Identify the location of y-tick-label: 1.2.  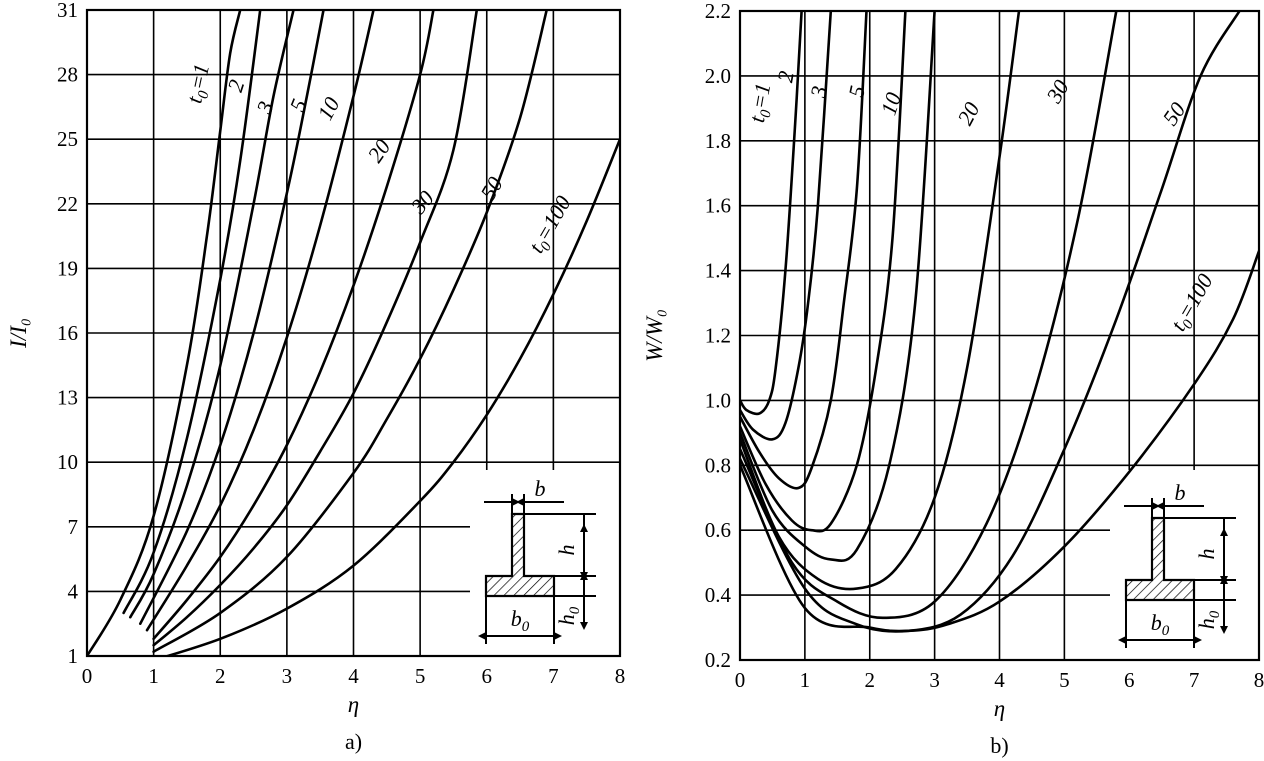
(718, 336).